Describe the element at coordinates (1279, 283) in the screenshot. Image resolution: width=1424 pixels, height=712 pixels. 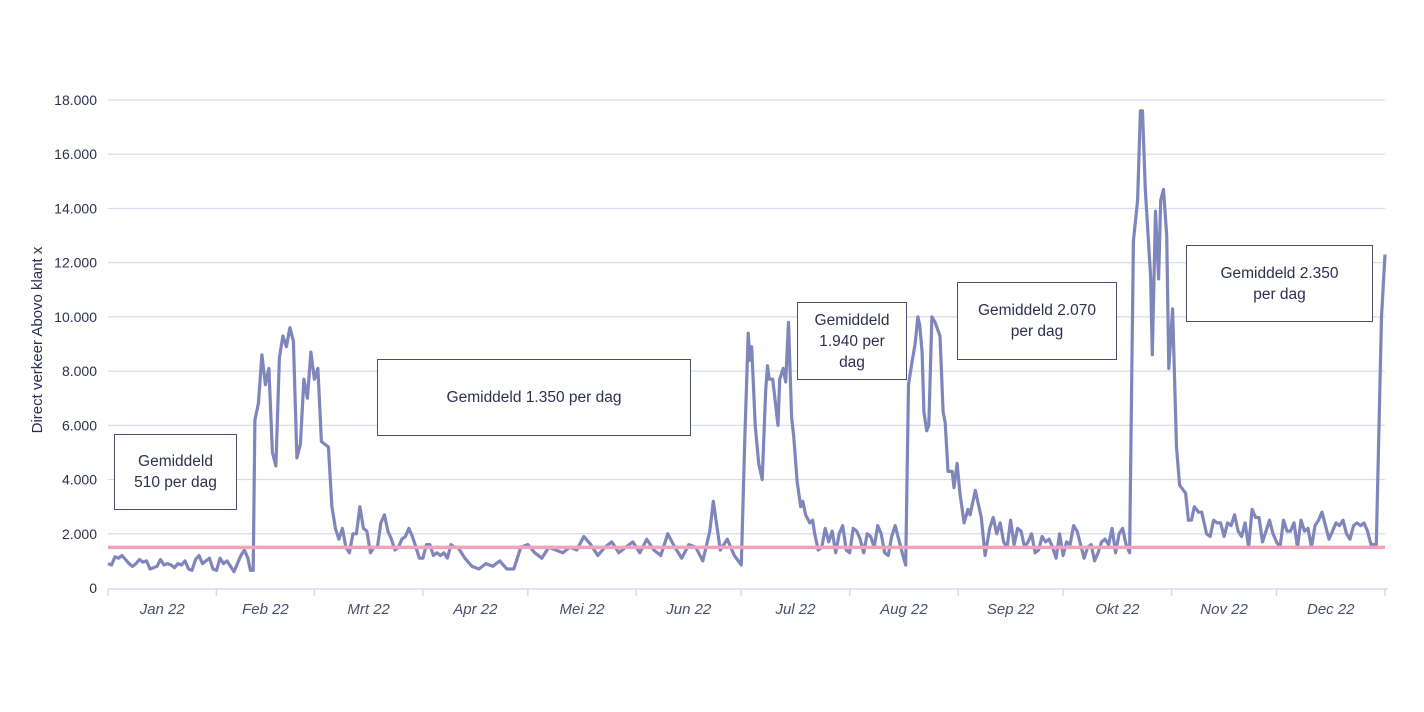
I see `annotation-okt-dec: Gemiddeld 2.350 per dag` at that location.